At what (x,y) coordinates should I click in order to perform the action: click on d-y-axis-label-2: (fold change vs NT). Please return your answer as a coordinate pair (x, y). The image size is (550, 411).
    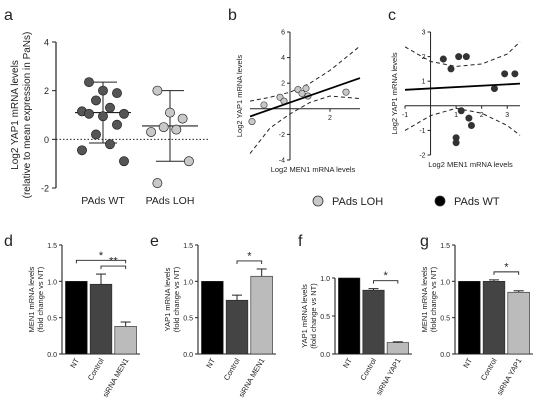
    Looking at the image, I should click on (40, 299).